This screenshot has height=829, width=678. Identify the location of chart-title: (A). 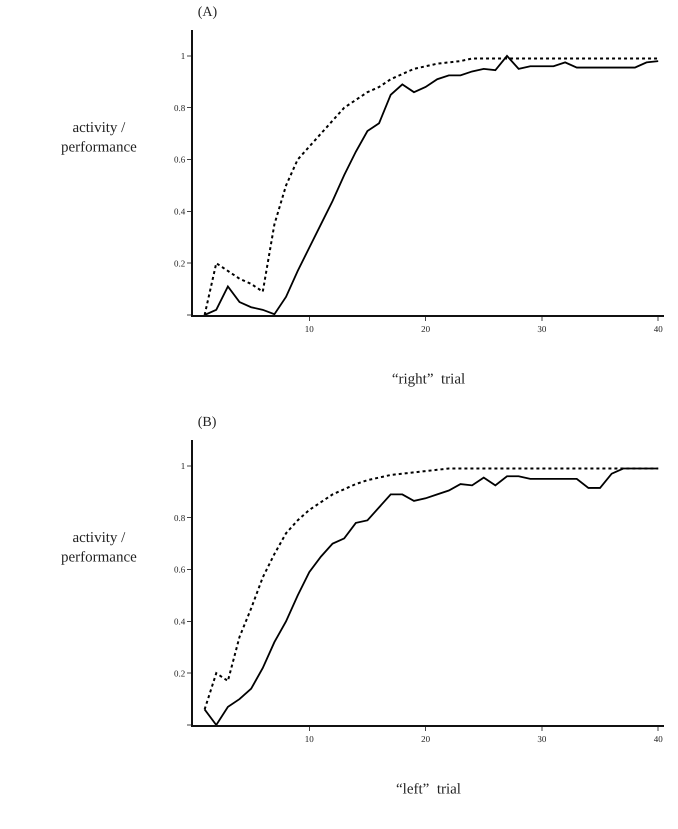
(208, 12).